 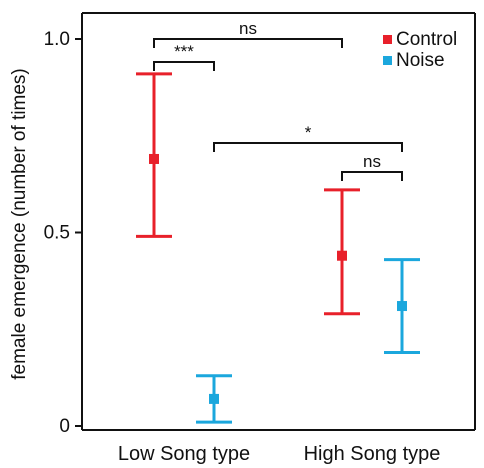 I want to click on significance-bracket: ***, so click(x=184, y=56).